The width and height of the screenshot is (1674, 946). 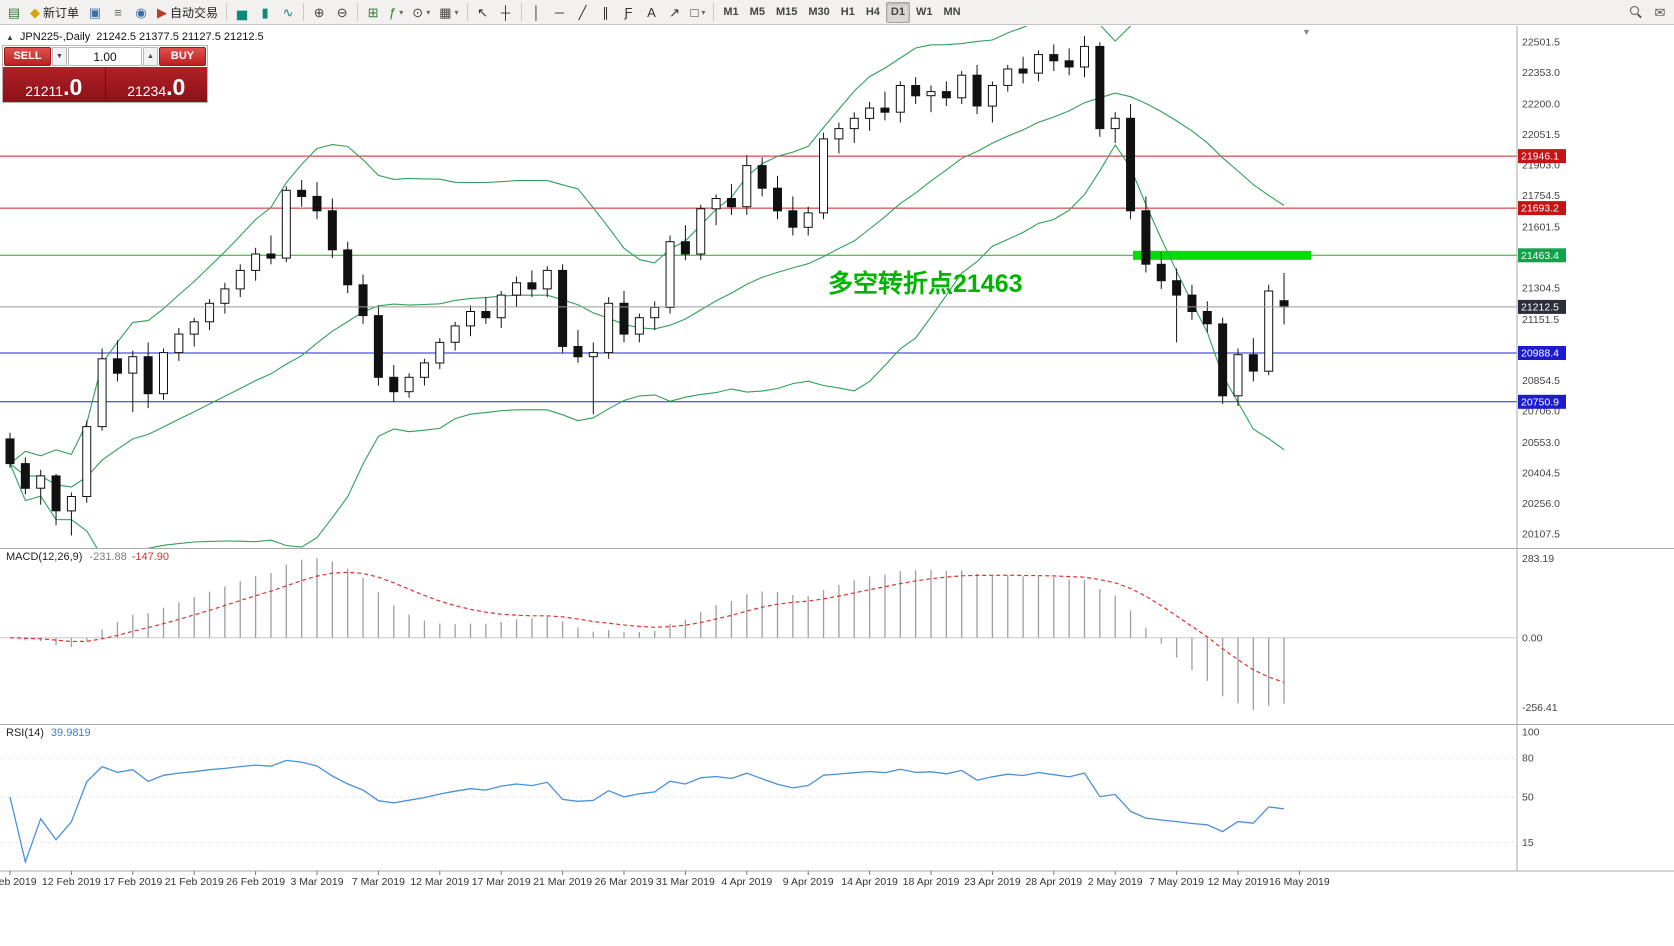 I want to click on templates-button: ▦ ▾, so click(x=448, y=12).